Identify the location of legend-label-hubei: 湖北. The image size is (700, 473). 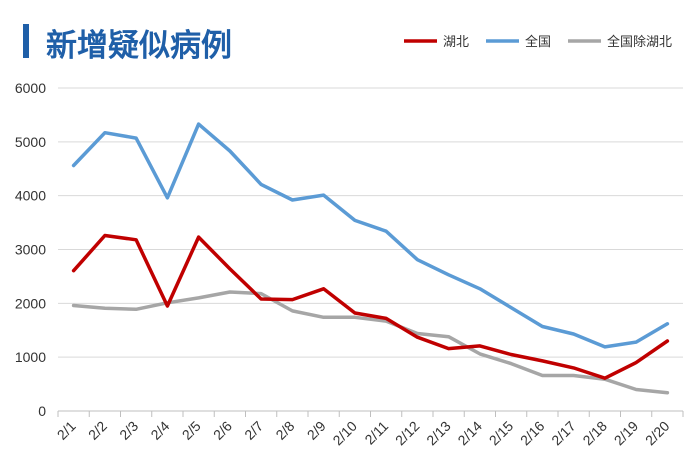
(456, 42).